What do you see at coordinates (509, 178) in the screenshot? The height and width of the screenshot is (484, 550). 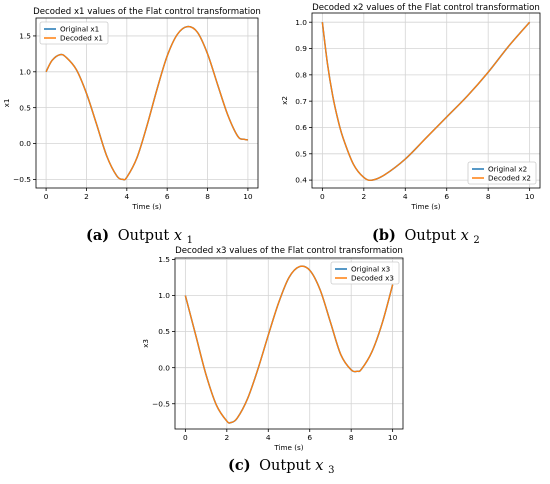 I see `legend-label: Decoded x2` at bounding box center [509, 178].